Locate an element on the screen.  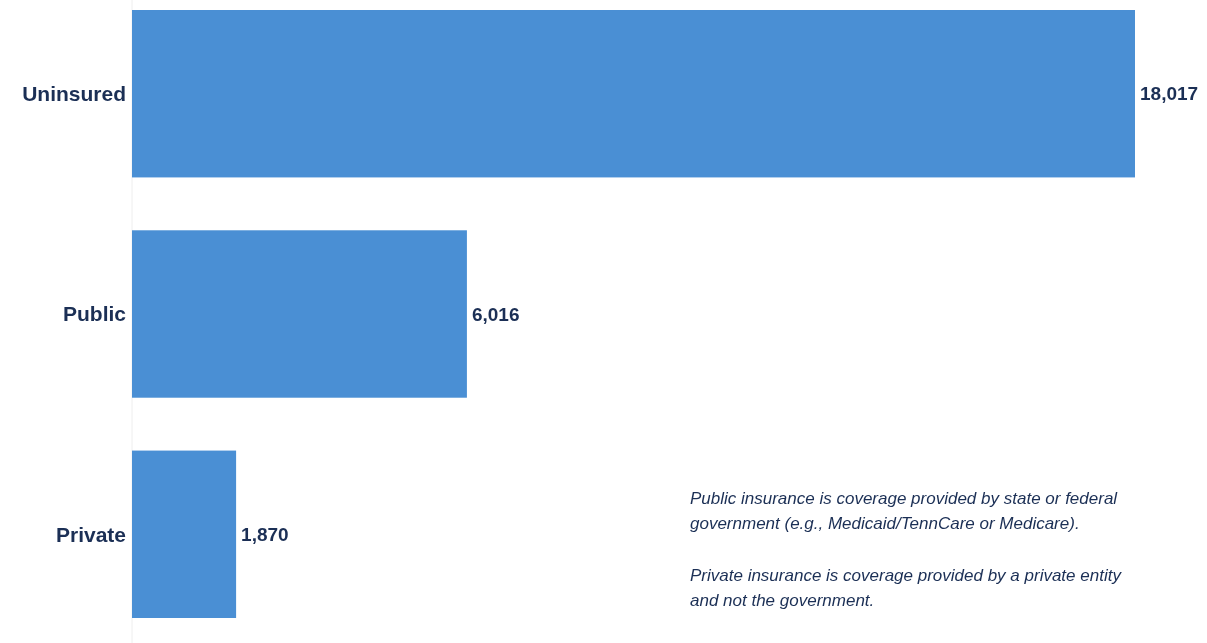
y-tick-label: Public is located at coordinates (94, 314).